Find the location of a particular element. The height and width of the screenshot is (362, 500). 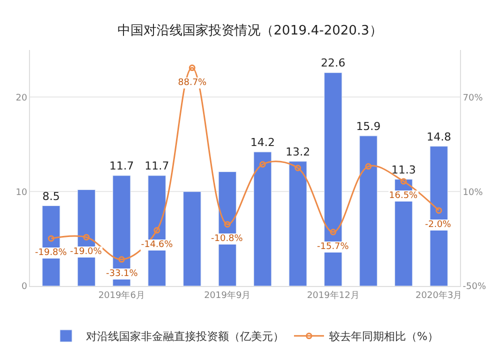

data-label: 14.2 is located at coordinates (262, 142).